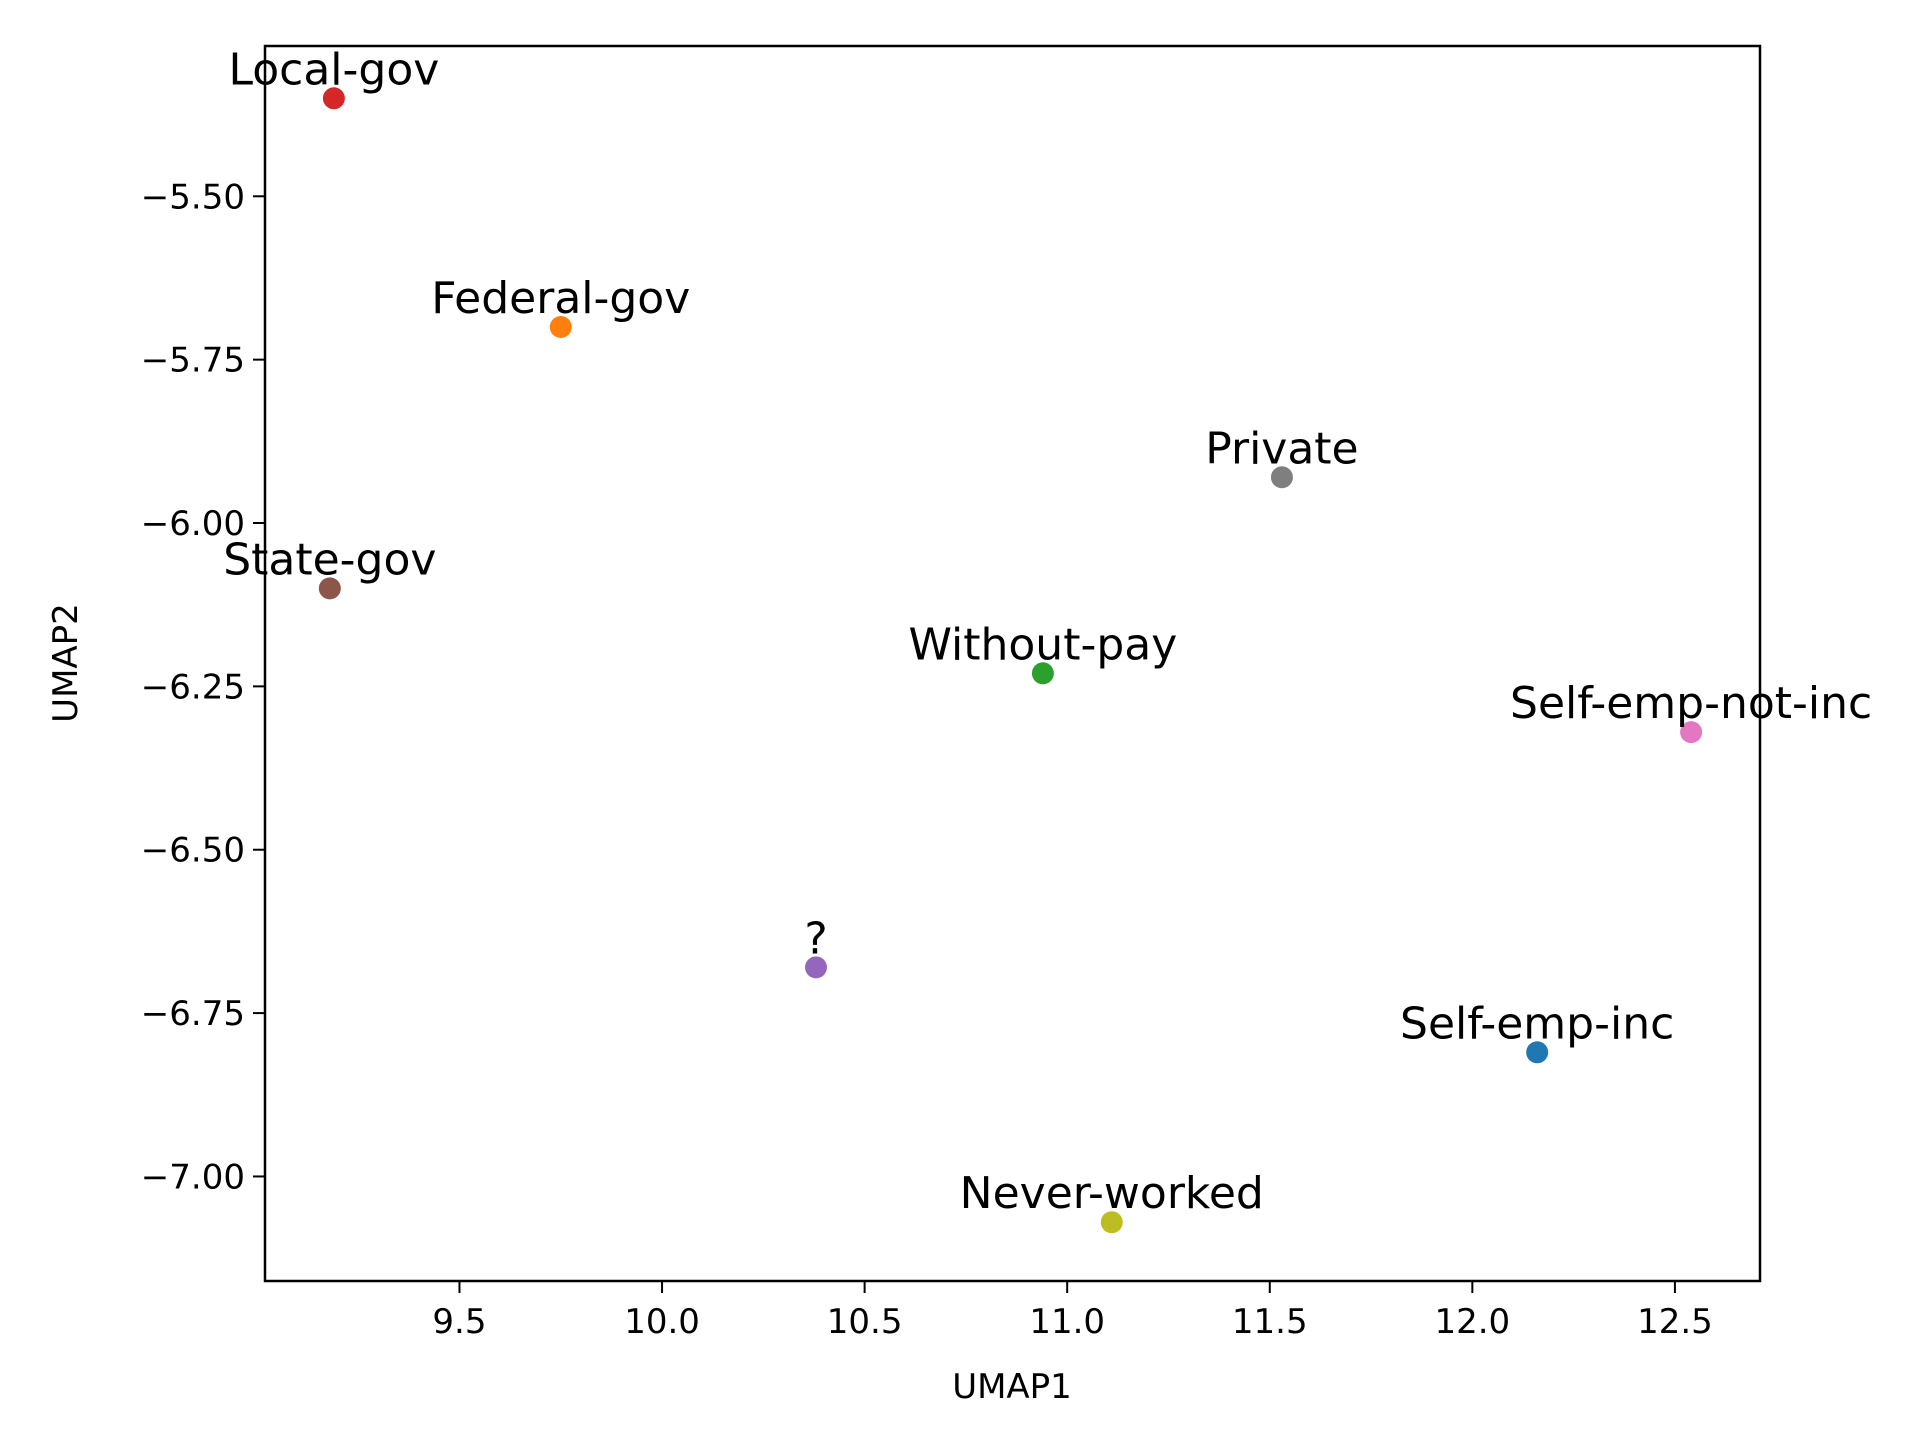 Image resolution: width=1920 pixels, height=1444 pixels. What do you see at coordinates (1537, 1023) in the screenshot?
I see `point-label: Self-emp-inc` at bounding box center [1537, 1023].